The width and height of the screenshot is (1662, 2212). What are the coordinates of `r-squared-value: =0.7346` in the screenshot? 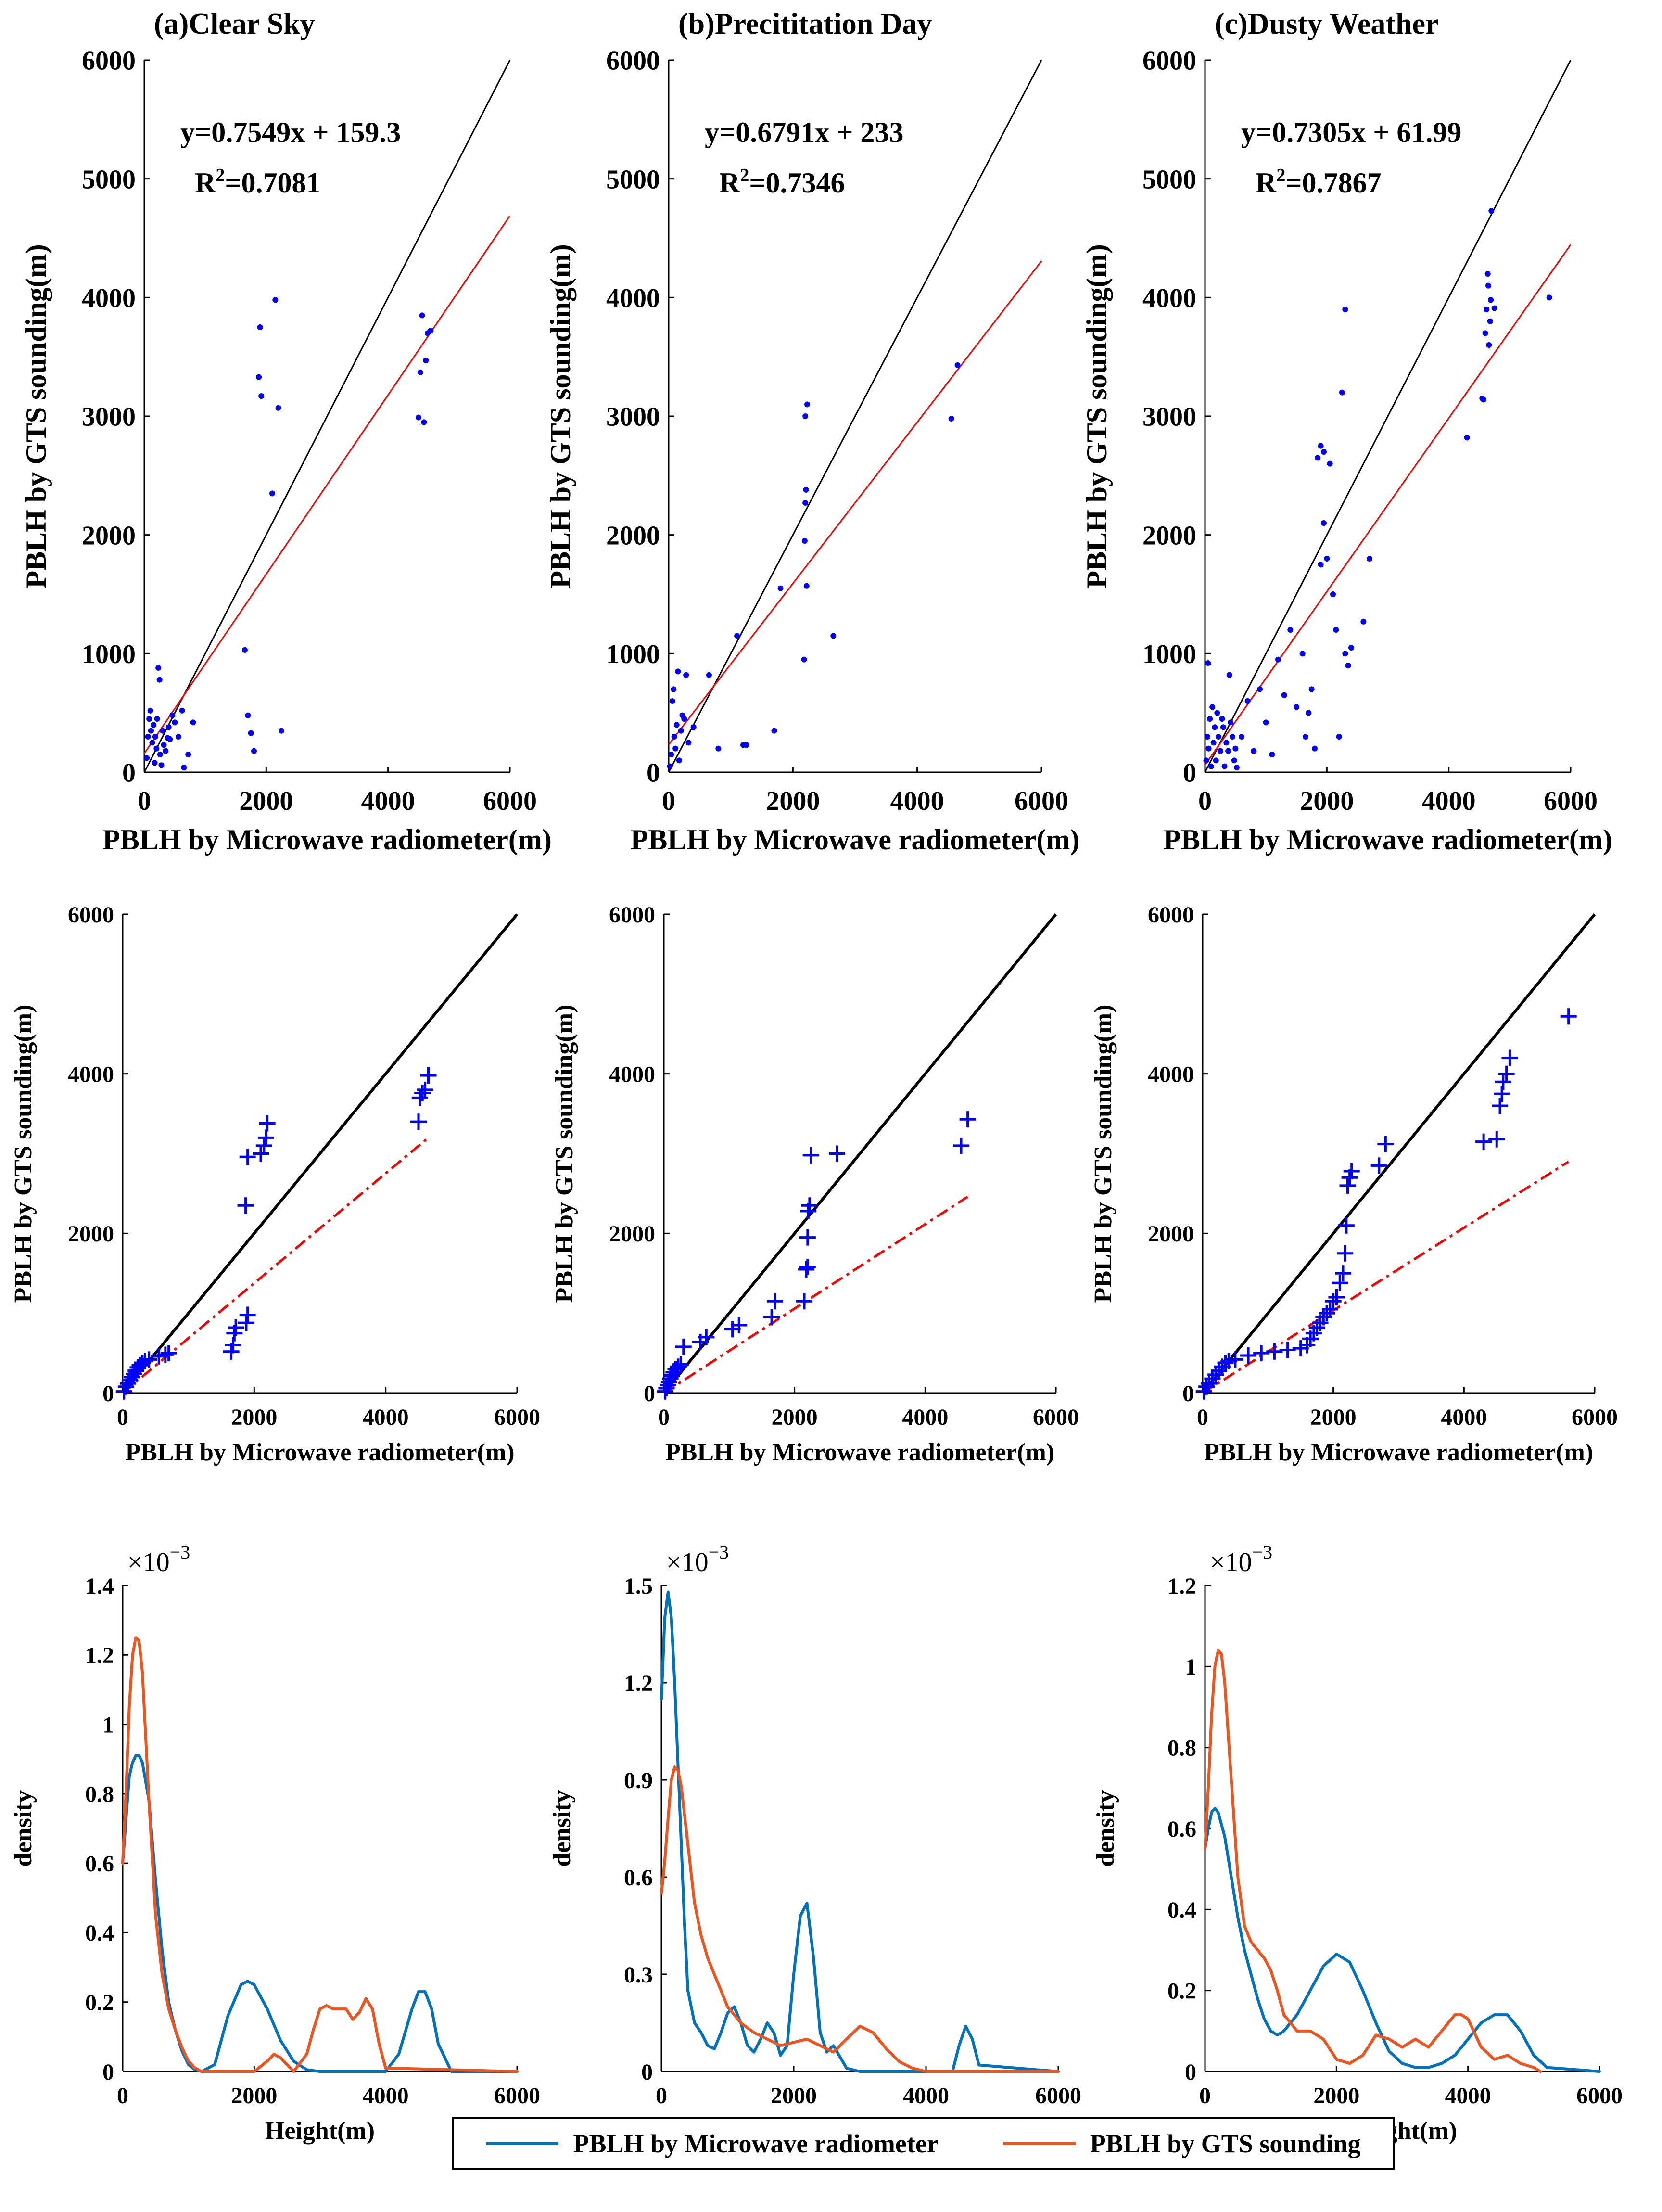 It's located at (797, 183).